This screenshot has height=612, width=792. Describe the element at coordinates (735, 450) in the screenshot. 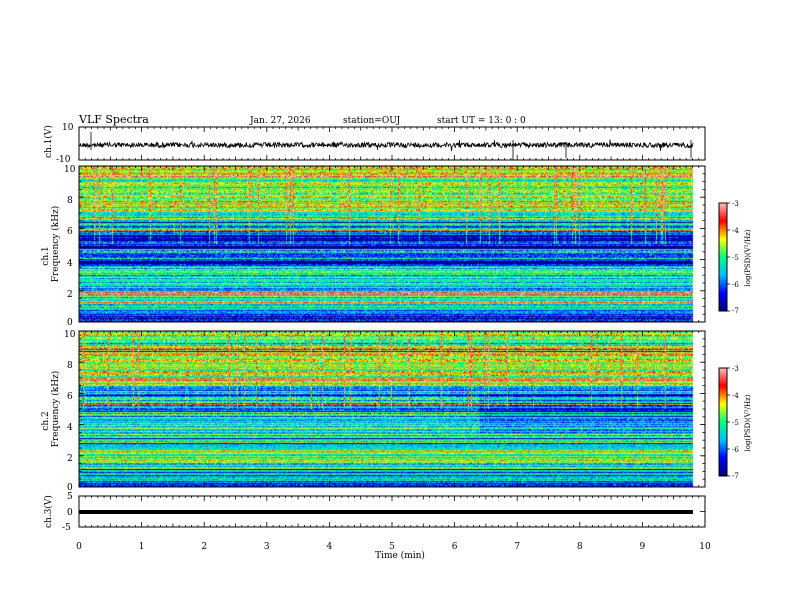

I see `ch2-cbar-tick-6: -6` at that location.